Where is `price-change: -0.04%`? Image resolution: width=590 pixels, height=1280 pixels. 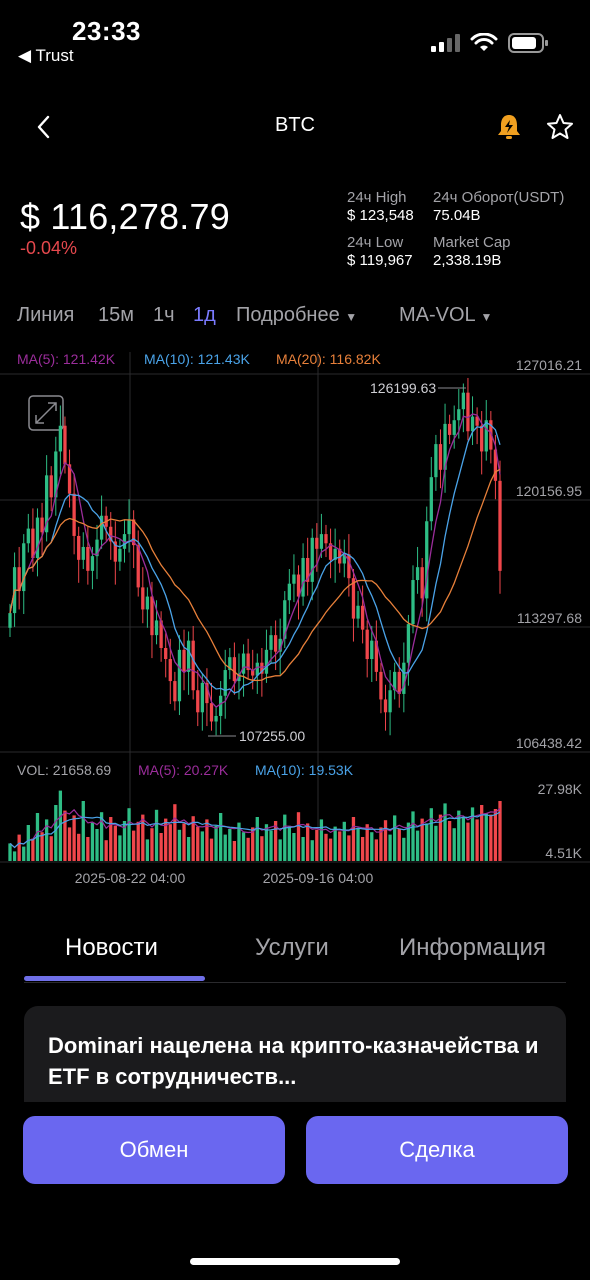 price-change: -0.04% is located at coordinates (49, 248).